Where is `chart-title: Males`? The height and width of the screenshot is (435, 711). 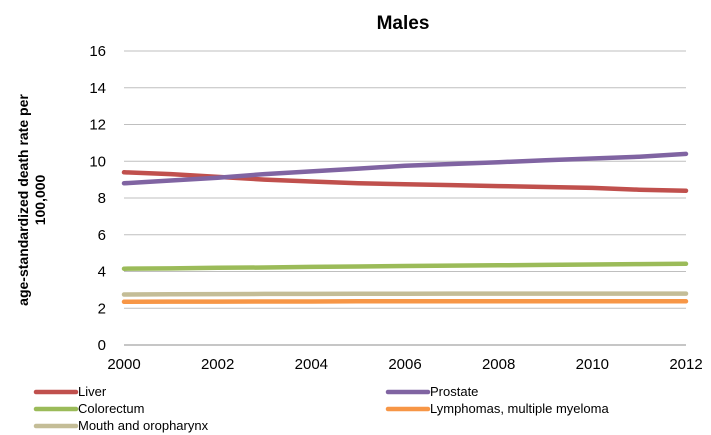 chart-title: Males is located at coordinates (403, 23).